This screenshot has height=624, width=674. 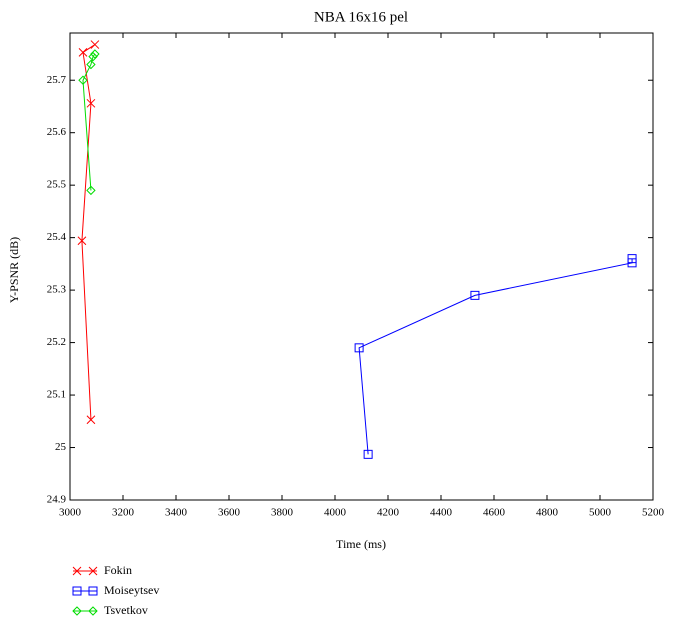 What do you see at coordinates (229, 513) in the screenshot?
I see `x-tick-label: 3600` at bounding box center [229, 513].